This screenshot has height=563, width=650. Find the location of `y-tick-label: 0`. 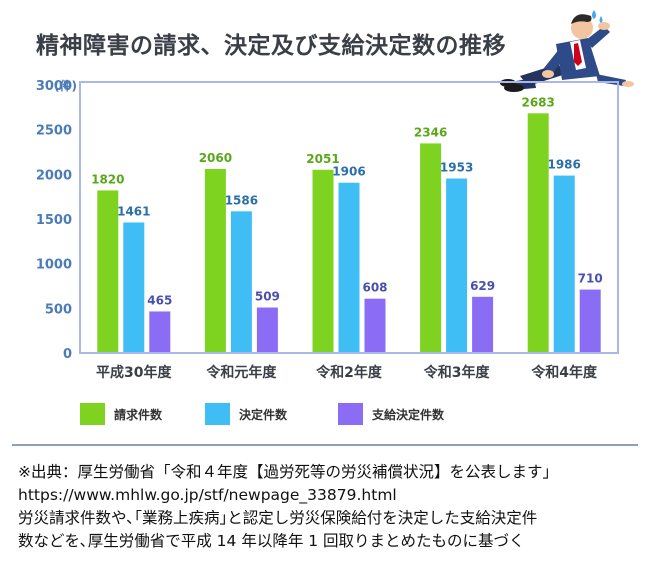

y-tick-label: 0 is located at coordinates (67, 354).